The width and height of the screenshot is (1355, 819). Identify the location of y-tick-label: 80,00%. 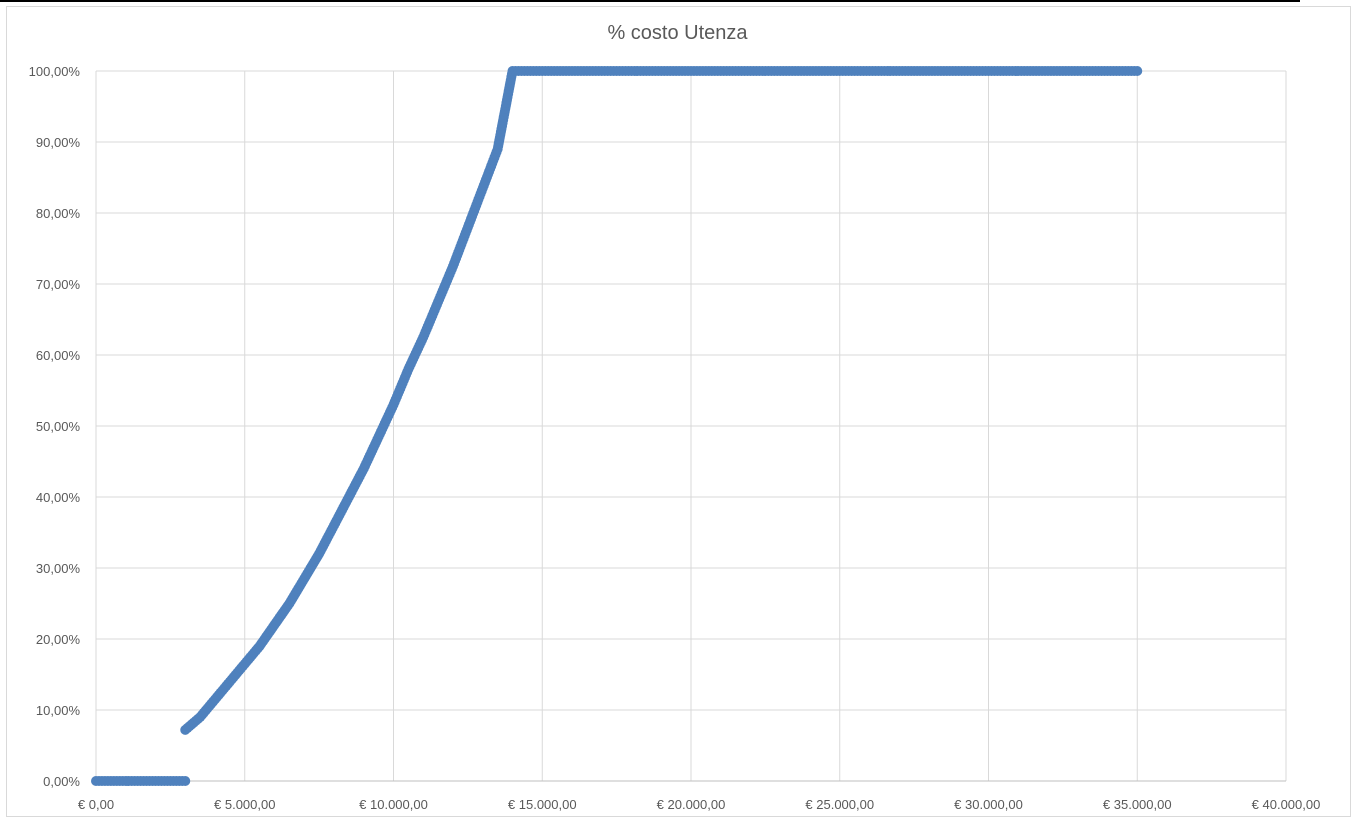
(58, 213).